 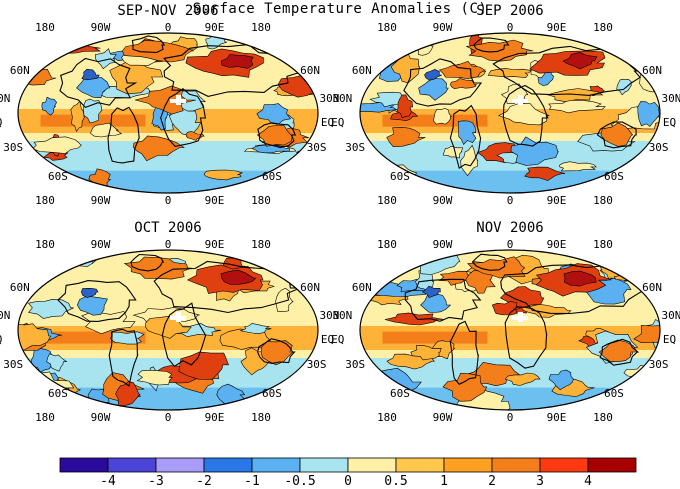 What do you see at coordinates (396, 481) in the screenshot?
I see `colorbar-label: 0.5` at bounding box center [396, 481].